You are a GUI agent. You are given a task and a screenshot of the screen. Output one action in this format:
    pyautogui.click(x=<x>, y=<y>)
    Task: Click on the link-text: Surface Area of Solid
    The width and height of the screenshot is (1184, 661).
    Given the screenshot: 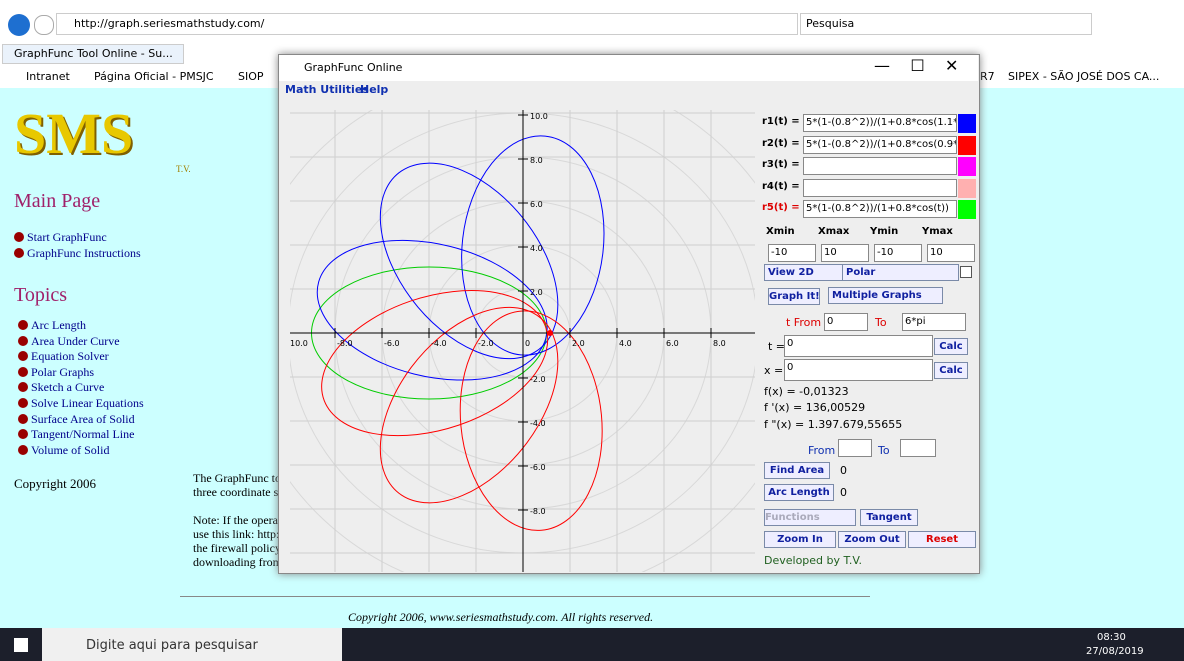 What is the action you would take?
    pyautogui.click(x=83, y=418)
    